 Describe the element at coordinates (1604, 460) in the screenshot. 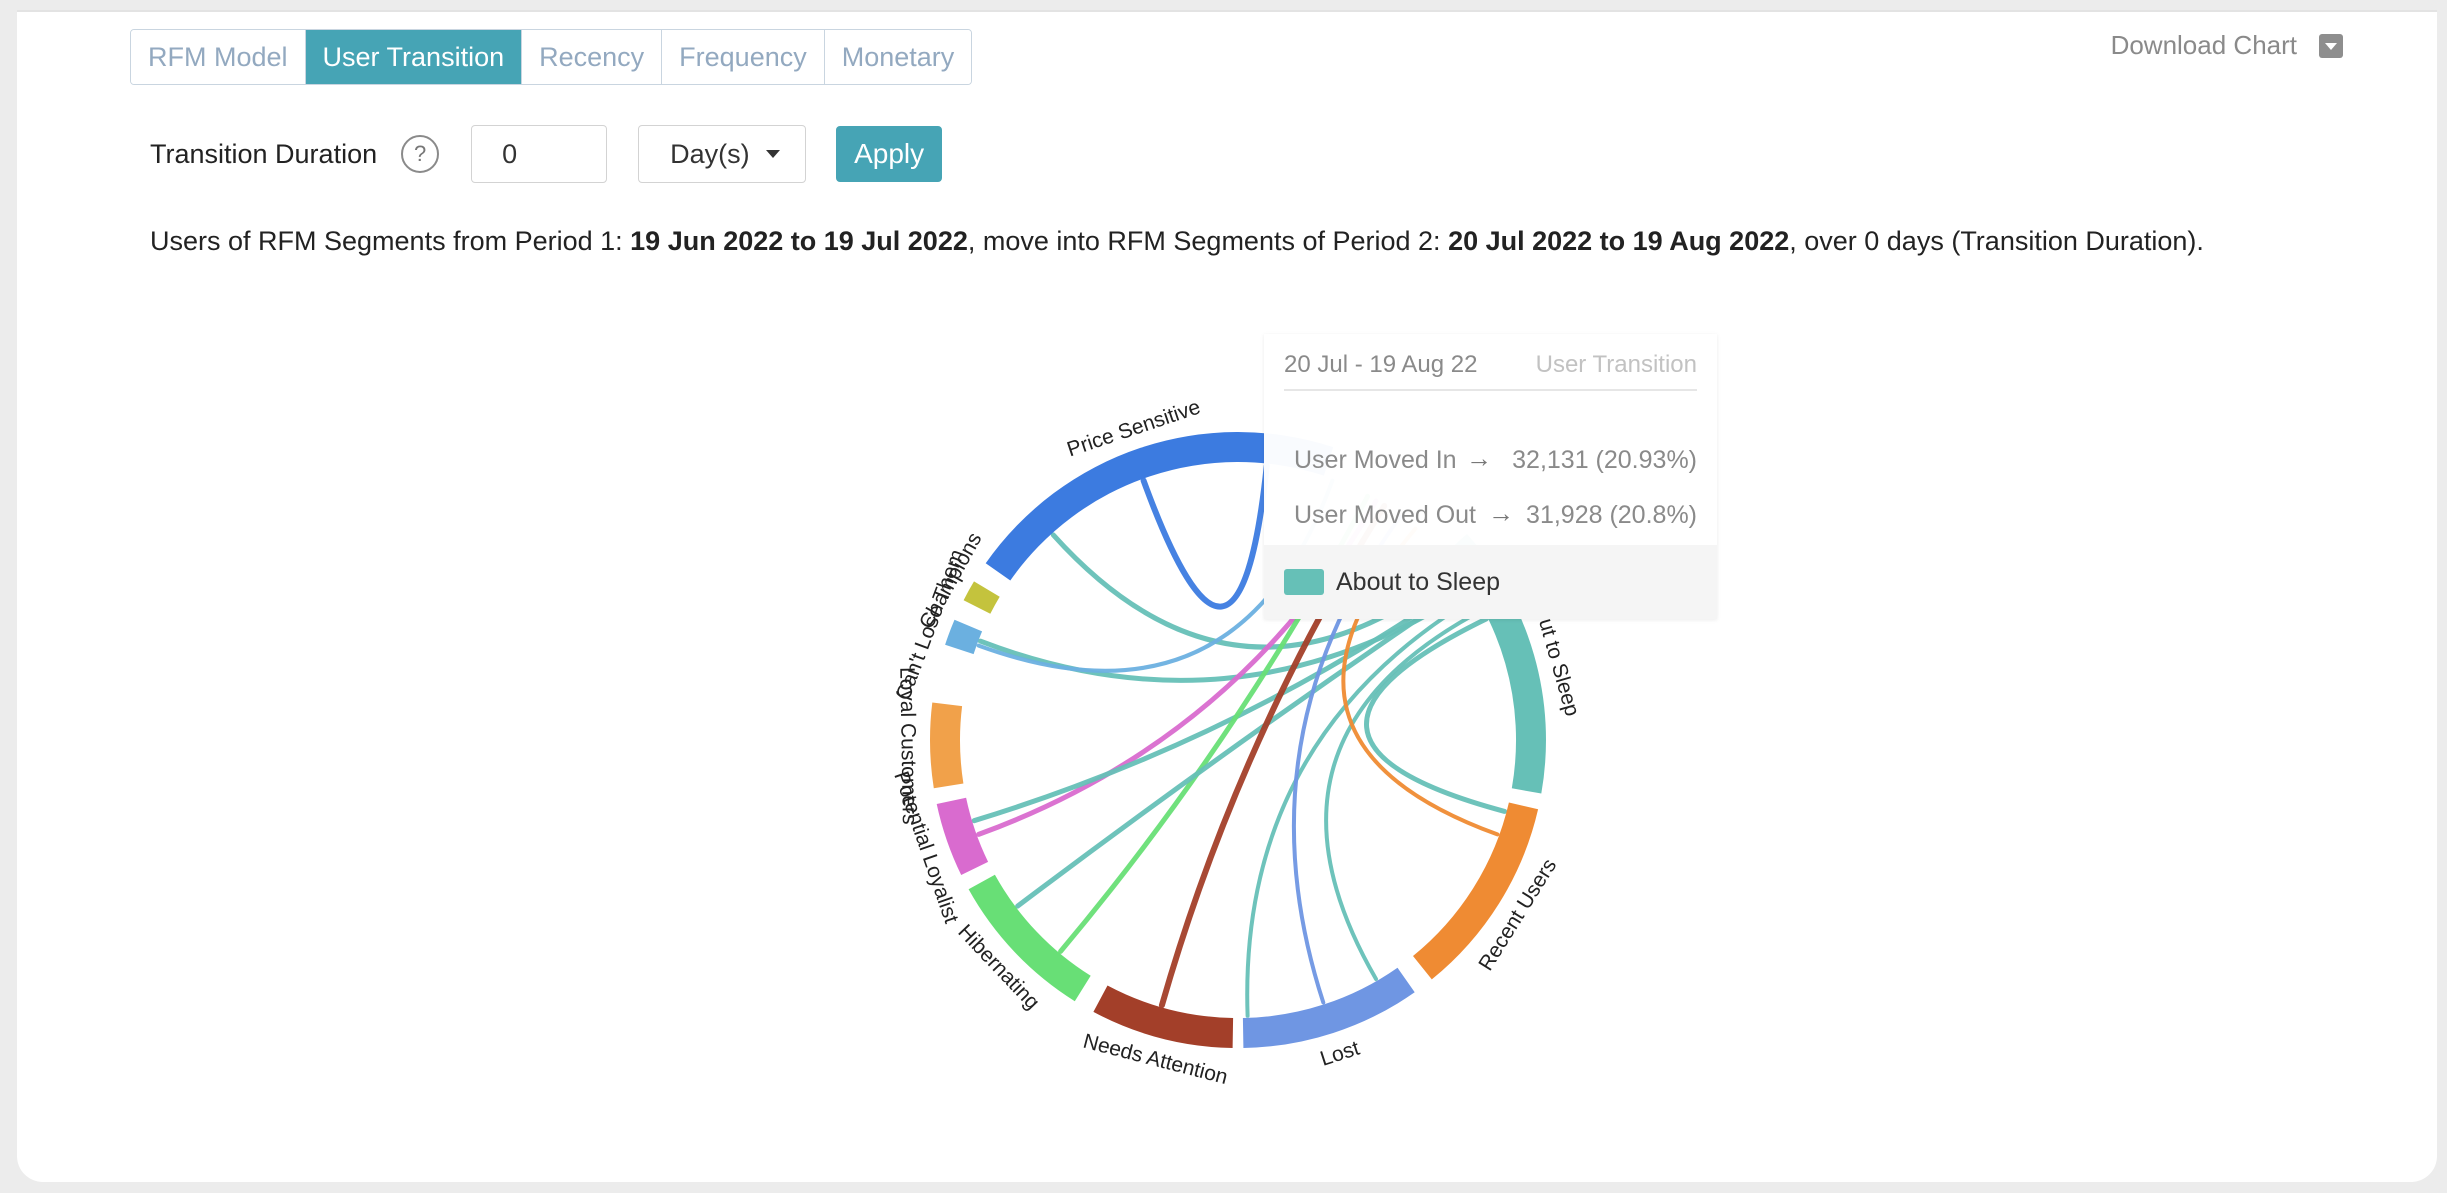

I see `moved-in-value: 32,131 (20.93%)` at that location.